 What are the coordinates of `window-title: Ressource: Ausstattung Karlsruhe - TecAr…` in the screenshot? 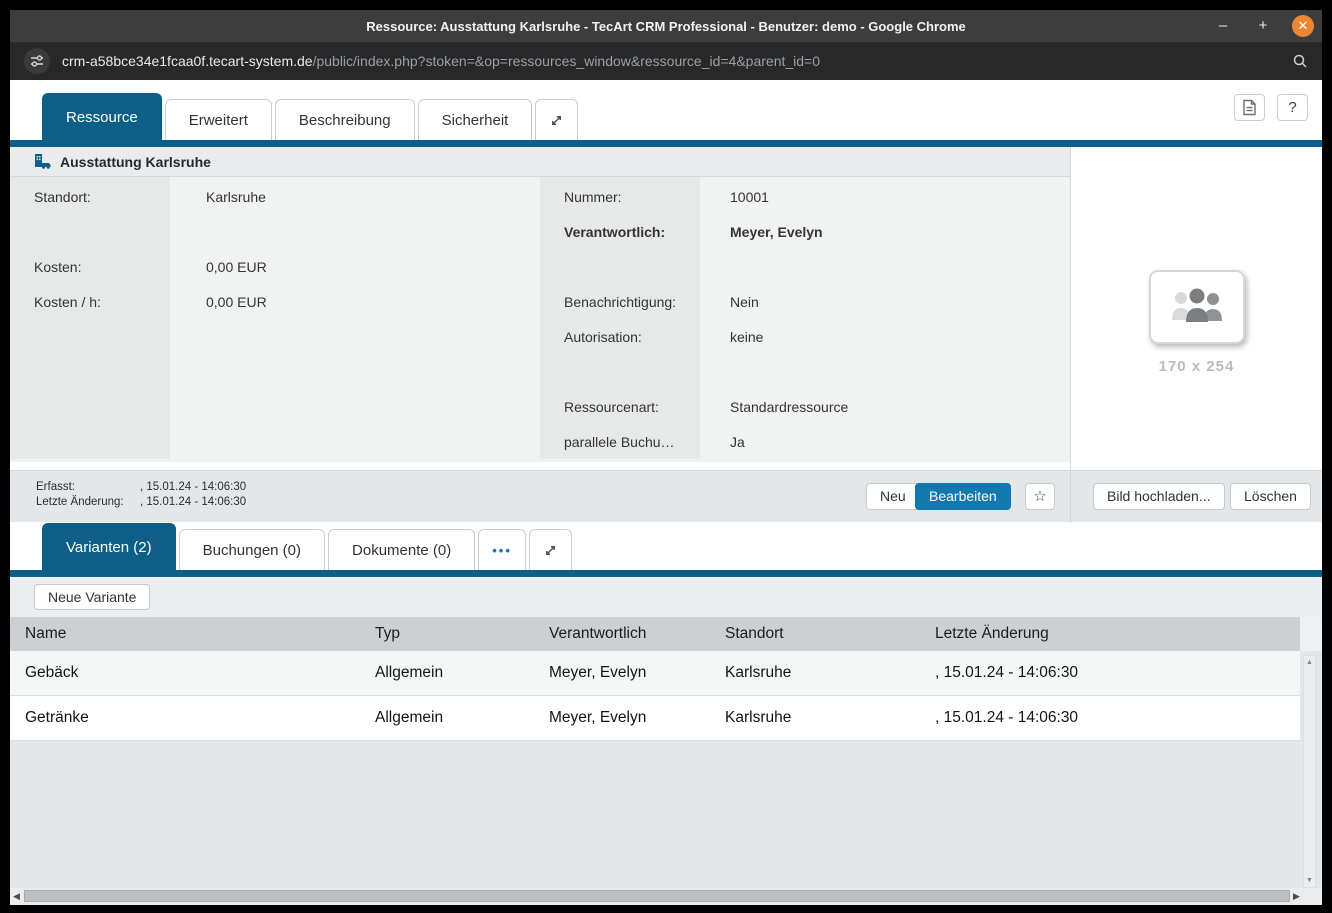 It's located at (666, 26).